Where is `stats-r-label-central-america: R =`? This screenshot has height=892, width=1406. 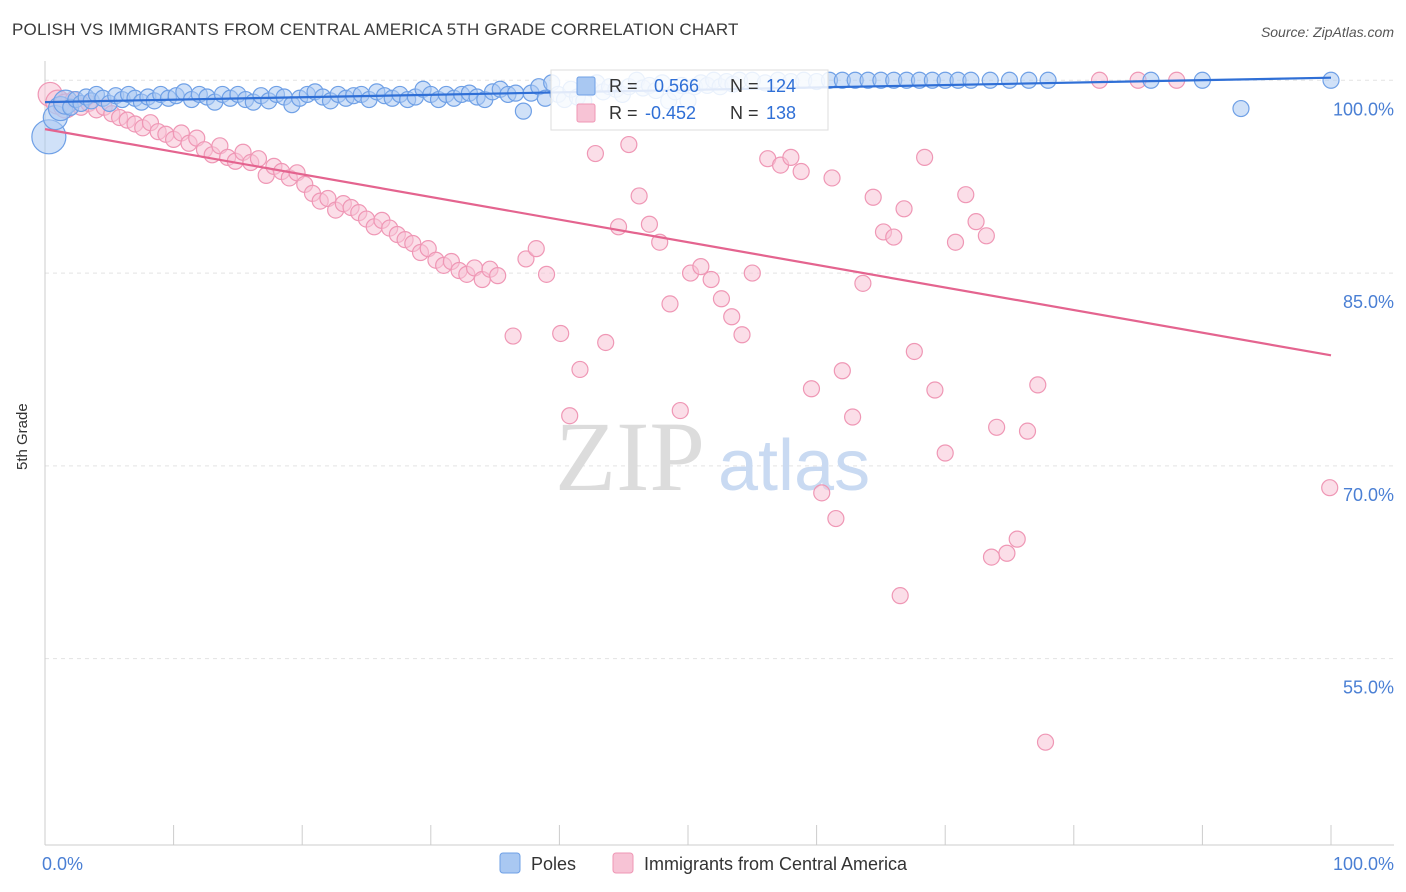
stats-r-label-central-america: R = is located at coordinates (623, 113).